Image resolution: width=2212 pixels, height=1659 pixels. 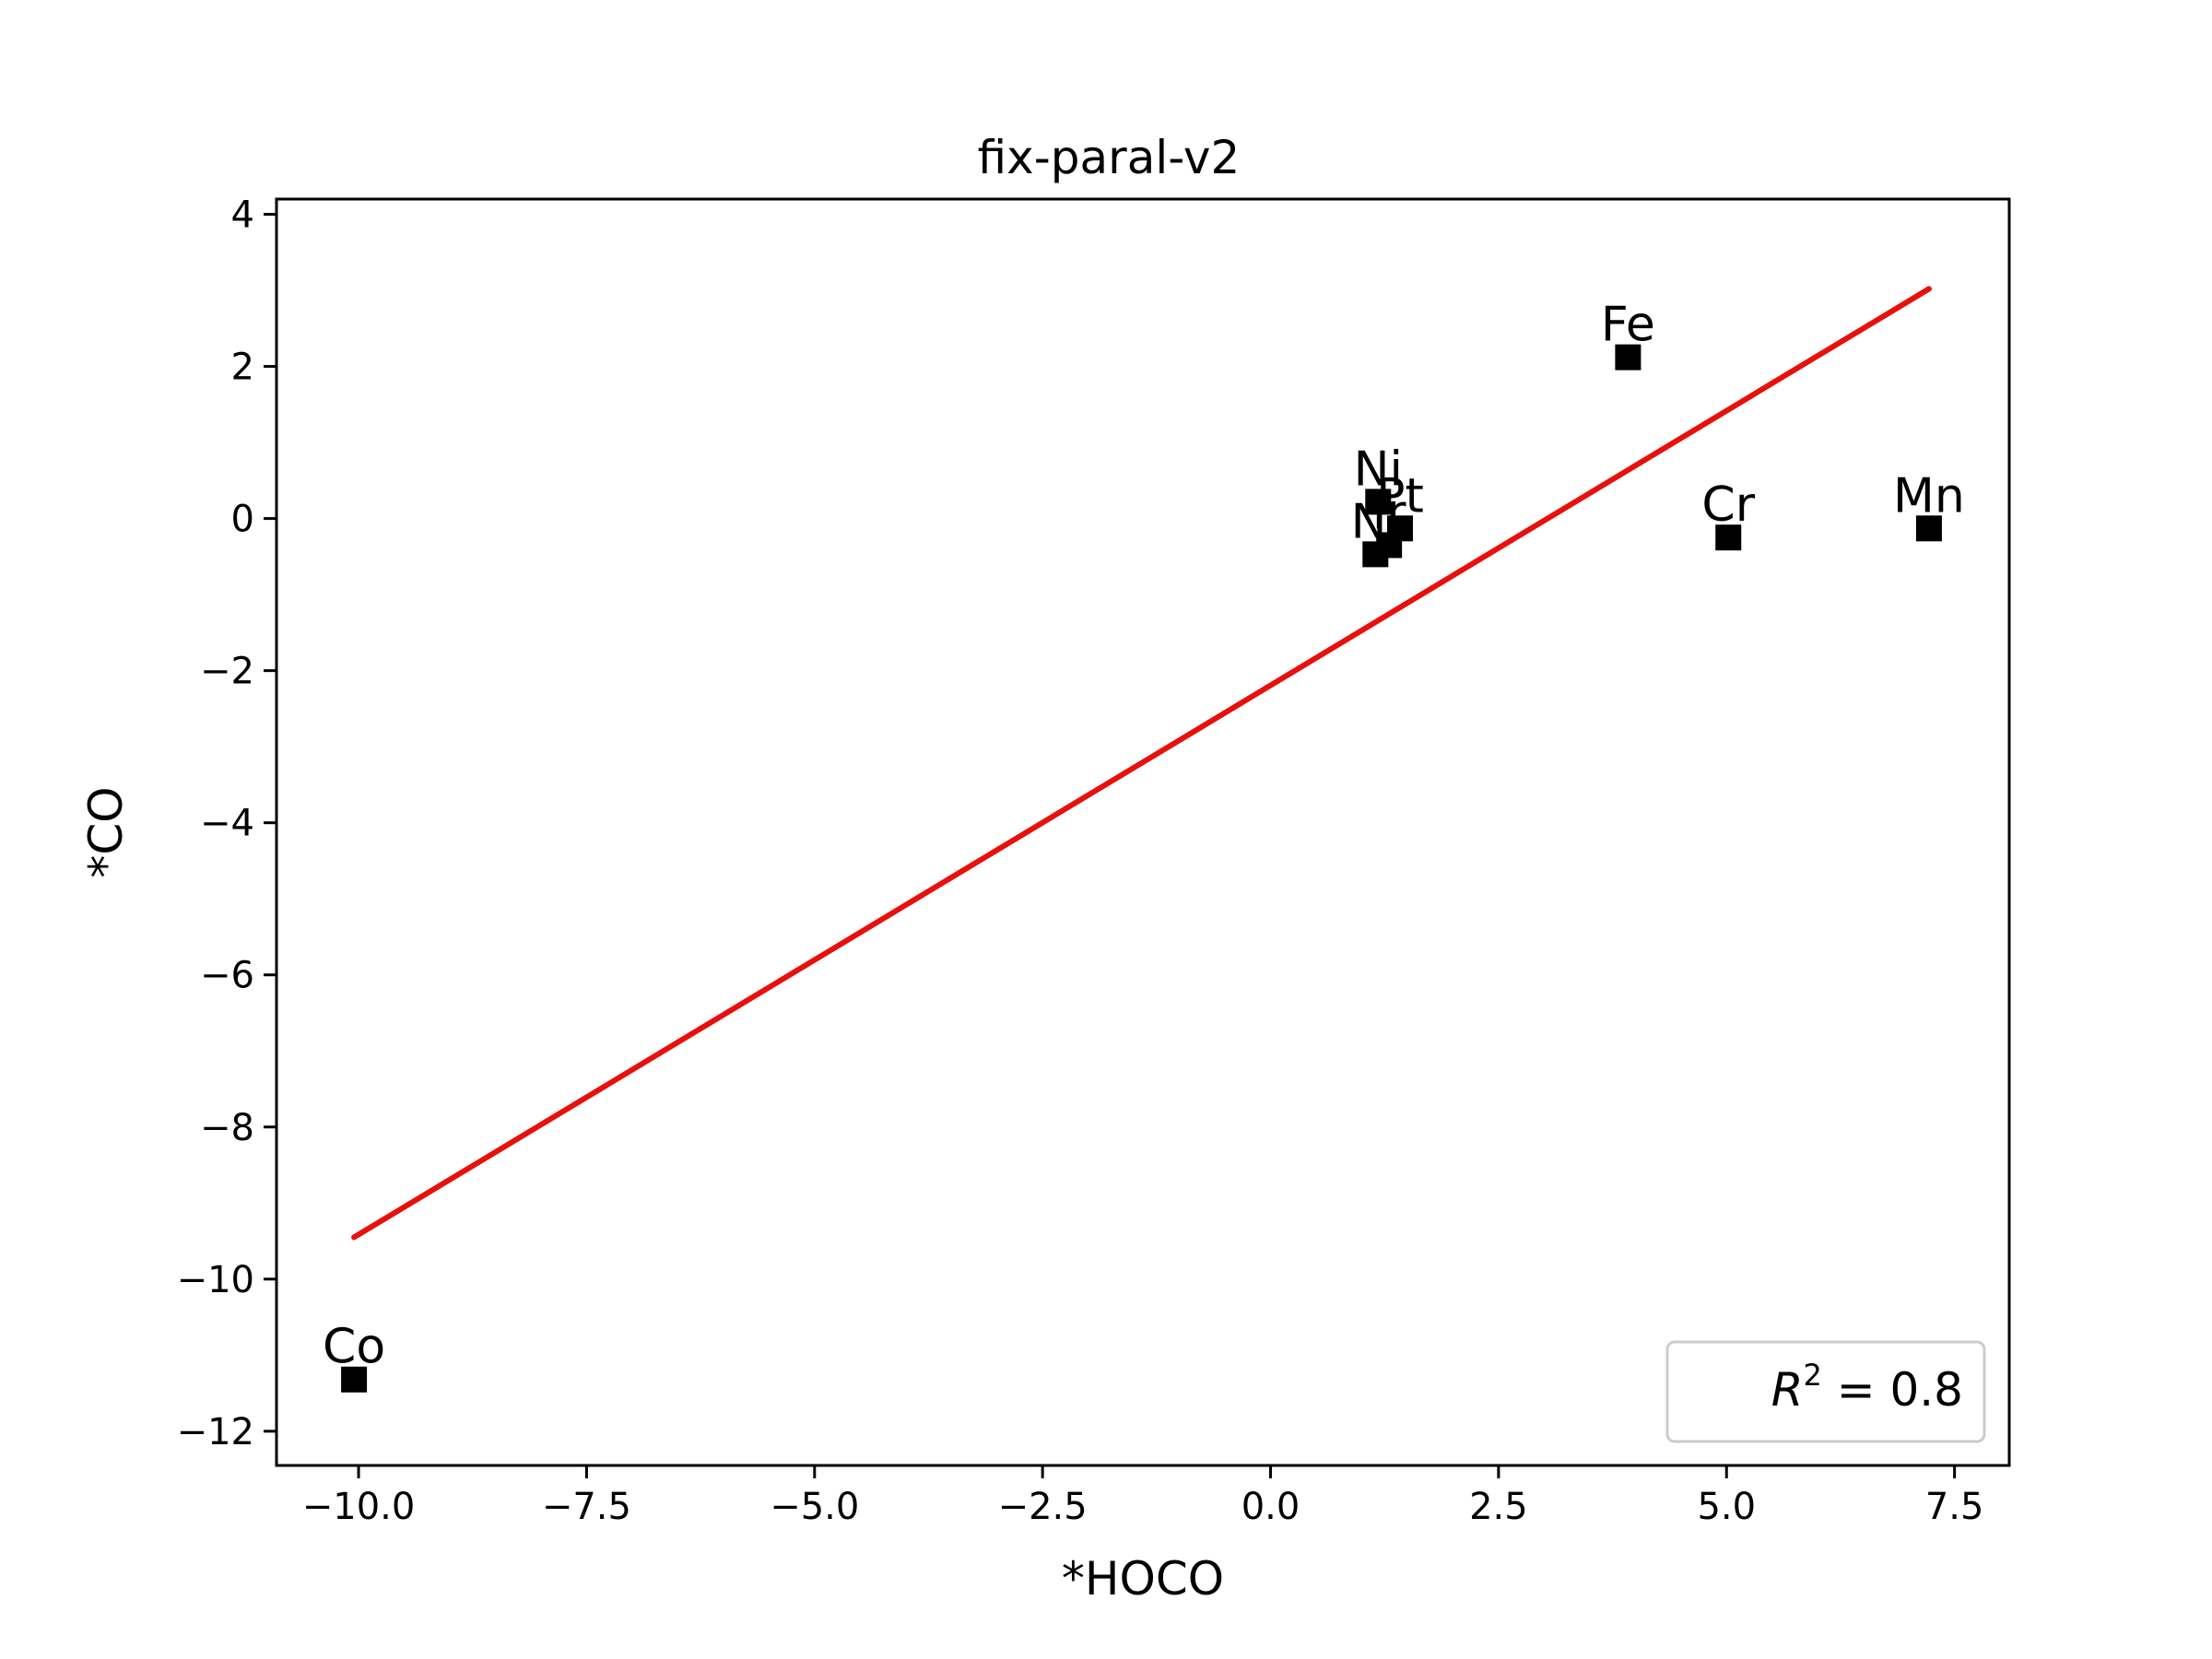 What do you see at coordinates (1728, 505) in the screenshot?
I see `point-label-cr: Cr` at bounding box center [1728, 505].